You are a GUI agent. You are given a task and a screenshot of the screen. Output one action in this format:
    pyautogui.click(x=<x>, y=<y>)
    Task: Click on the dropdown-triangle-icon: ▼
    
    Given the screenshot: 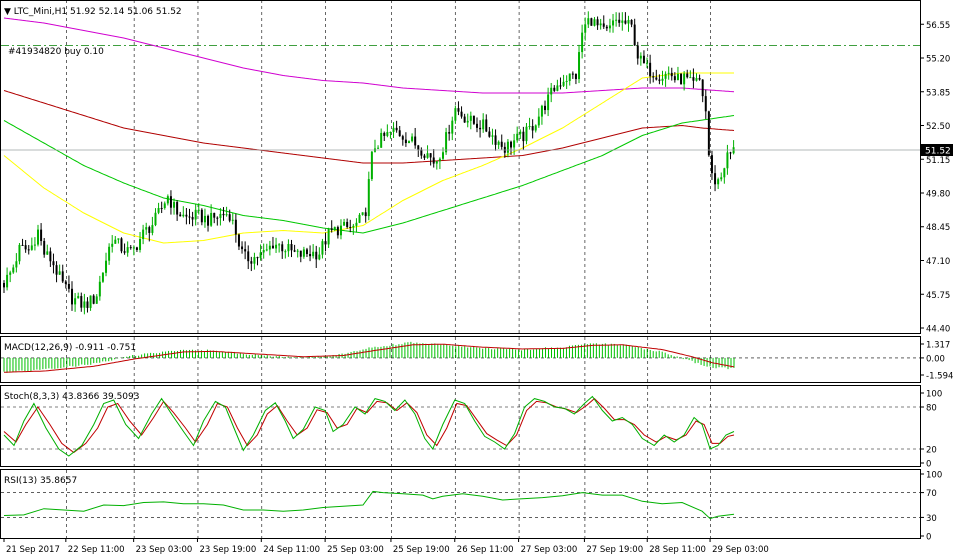 What is the action you would take?
    pyautogui.click(x=9, y=12)
    